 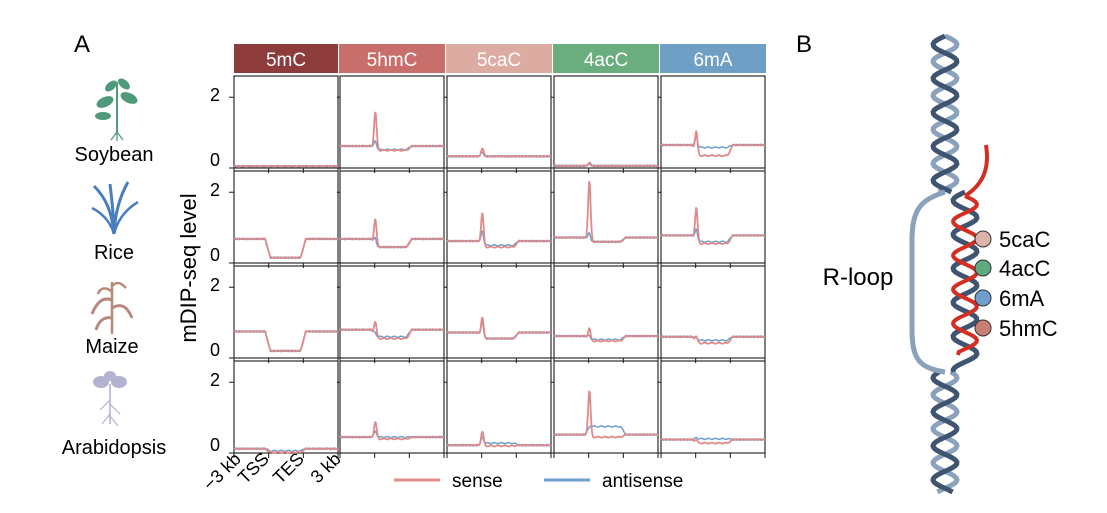 I want to click on template-strand, so click(x=965, y=281).